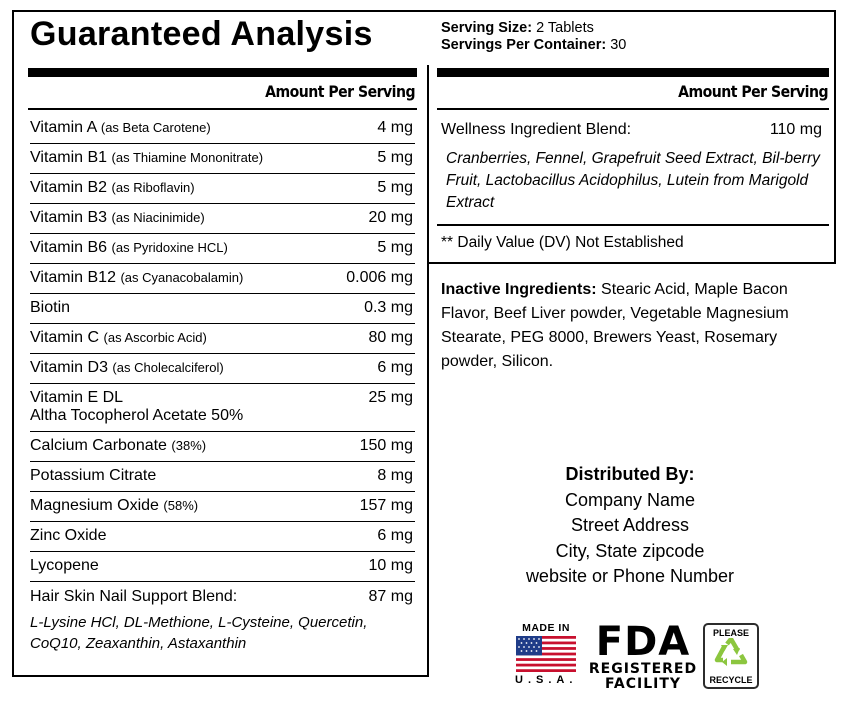 The image size is (845, 706). What do you see at coordinates (390, 565) in the screenshot?
I see `nutrient-amount: 10 mg` at bounding box center [390, 565].